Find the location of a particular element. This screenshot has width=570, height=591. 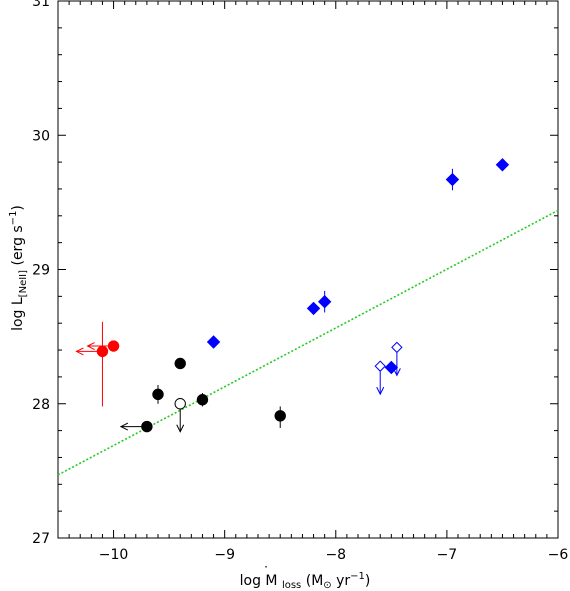

data-point-open-circle is located at coordinates (180, 404).